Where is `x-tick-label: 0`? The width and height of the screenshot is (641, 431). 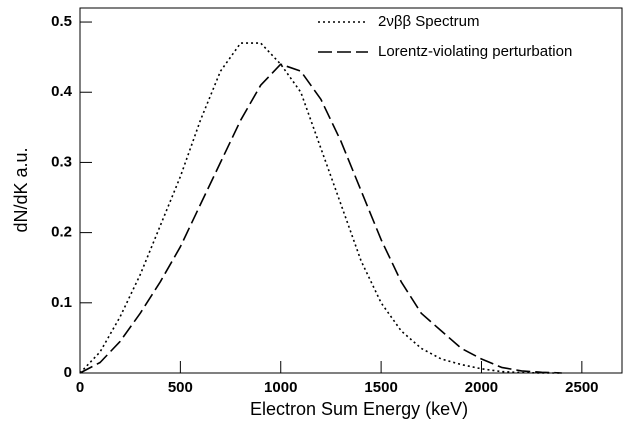 x-tick-label: 0 is located at coordinates (80, 387).